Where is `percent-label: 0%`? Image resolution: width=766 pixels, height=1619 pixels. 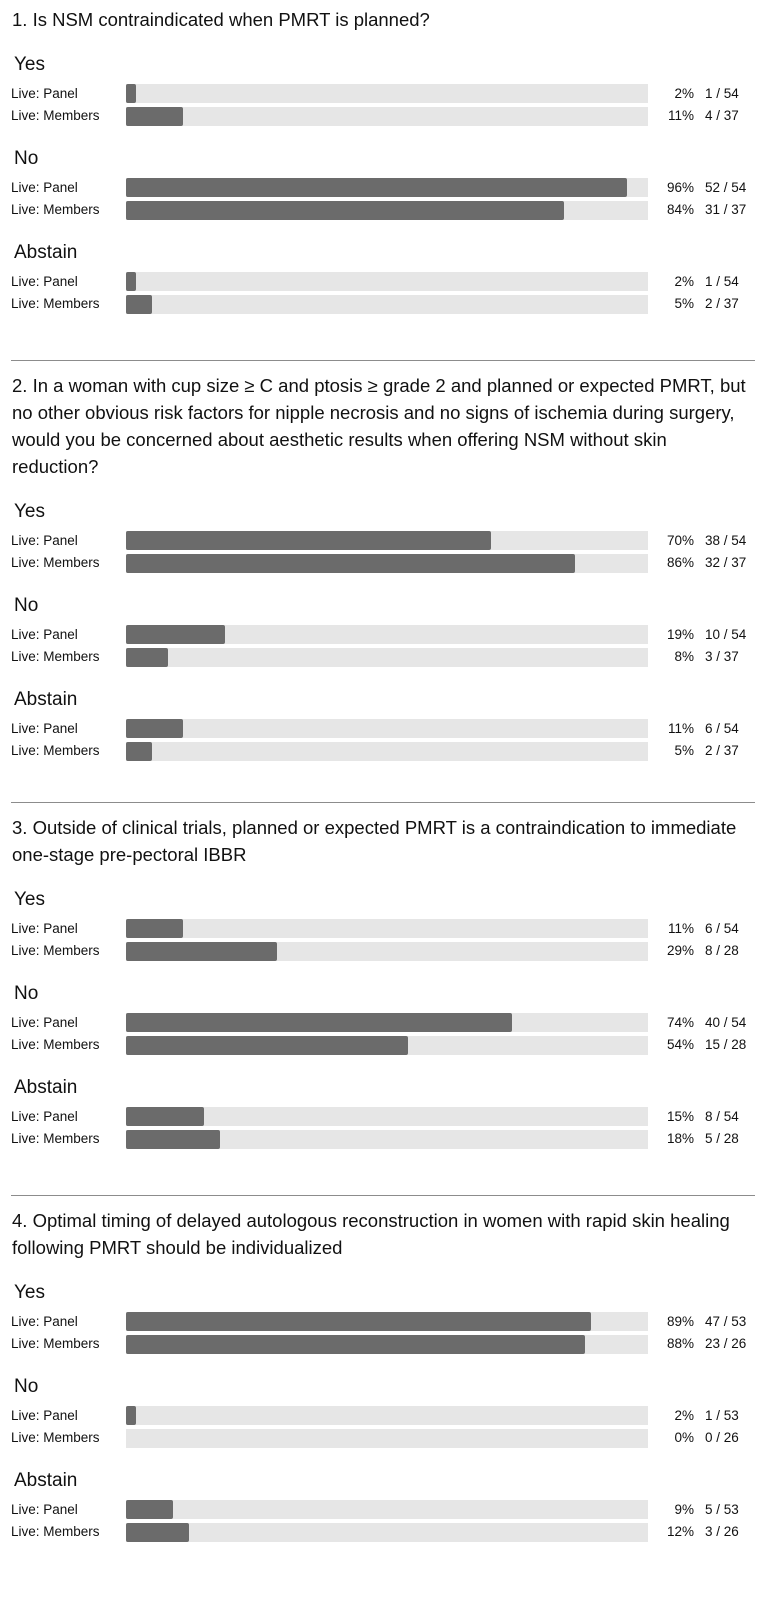
percent-label: 0% is located at coordinates (684, 1437).